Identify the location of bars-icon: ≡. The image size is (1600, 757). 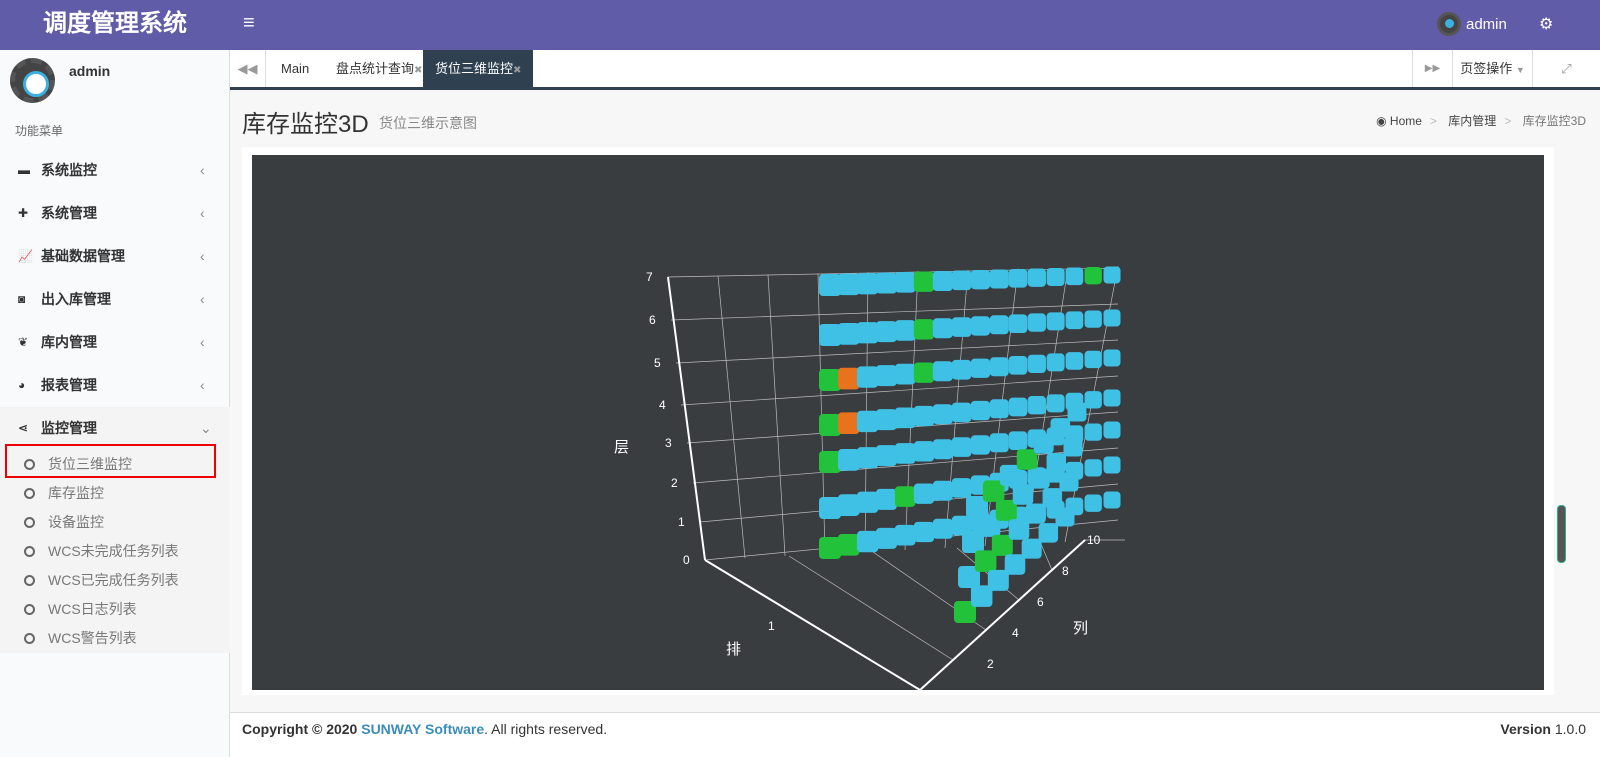
(249, 23).